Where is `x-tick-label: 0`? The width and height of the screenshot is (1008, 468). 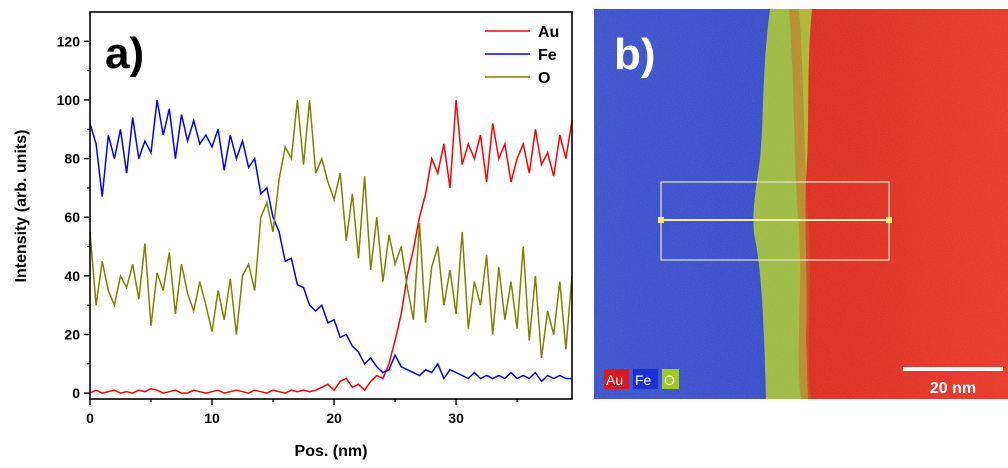
x-tick-label: 0 is located at coordinates (90, 418).